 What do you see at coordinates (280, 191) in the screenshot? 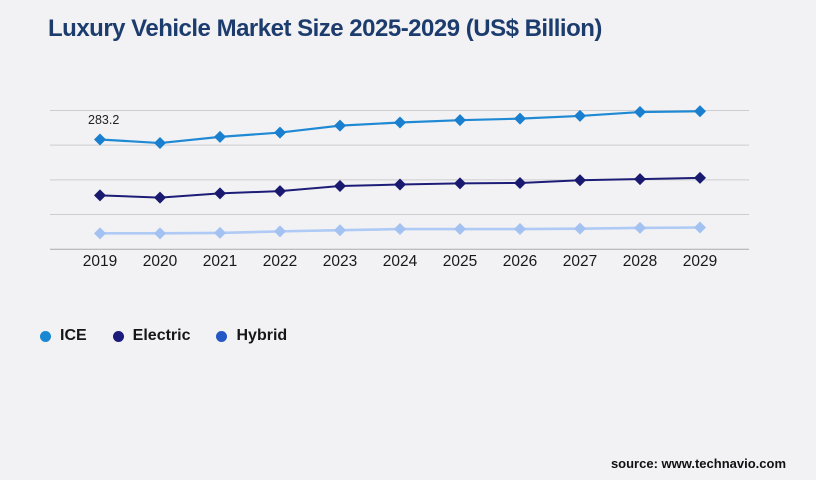
I see `data-point-electric-2022` at bounding box center [280, 191].